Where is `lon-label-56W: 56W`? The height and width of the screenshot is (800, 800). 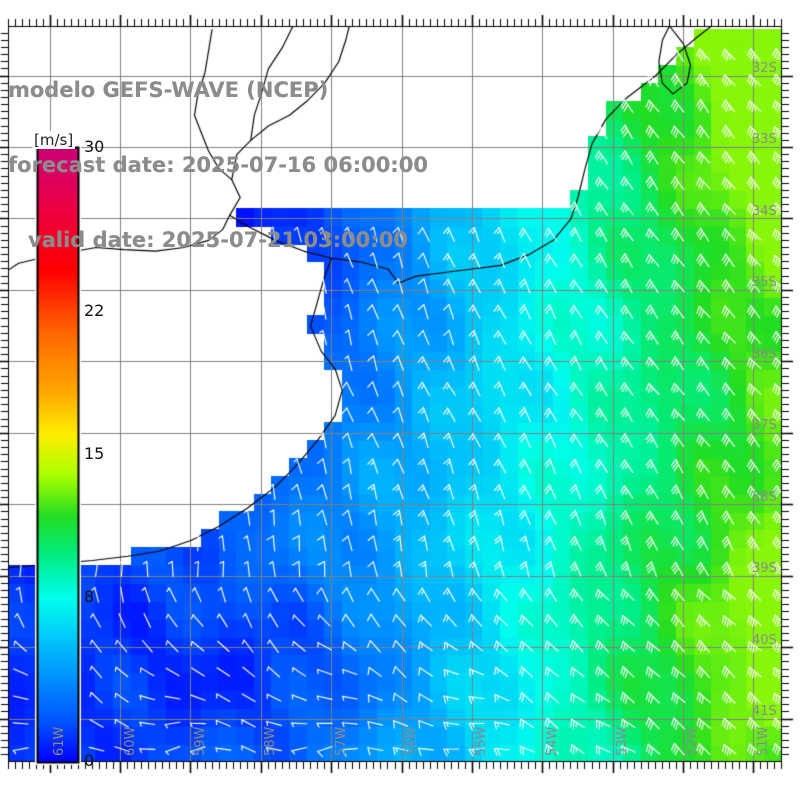 lon-label-56W: 56W is located at coordinates (412, 741).